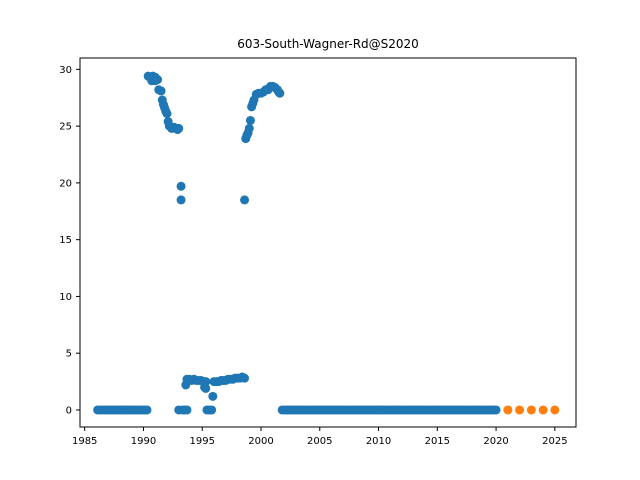 This screenshot has height=480, width=640. What do you see at coordinates (143, 441) in the screenshot?
I see `x-tick-label: 1990` at bounding box center [143, 441].